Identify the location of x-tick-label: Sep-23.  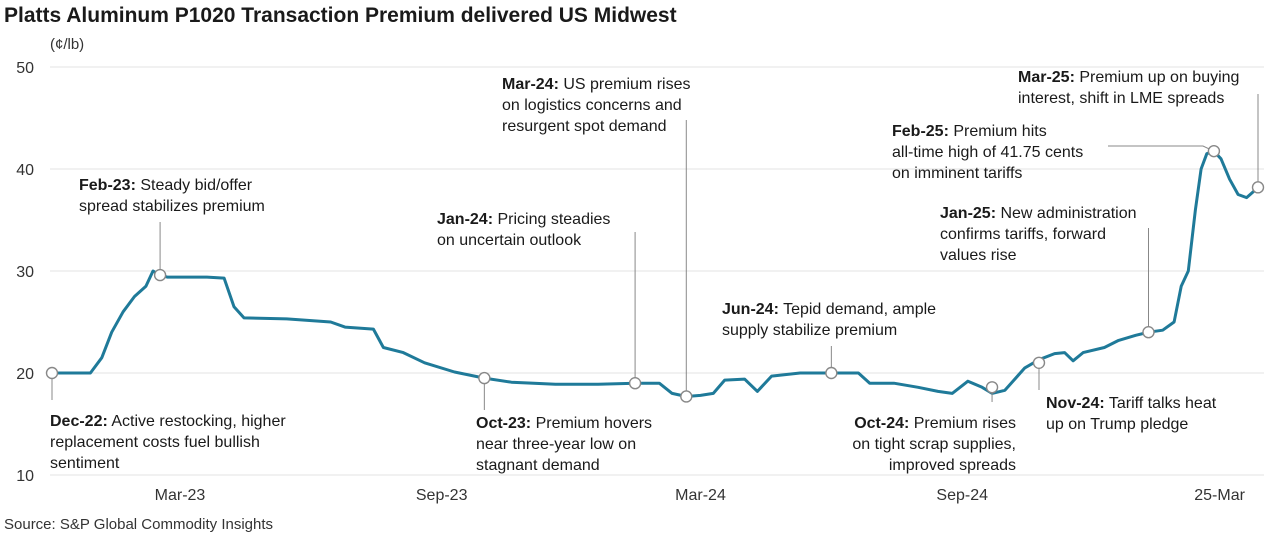
(442, 495).